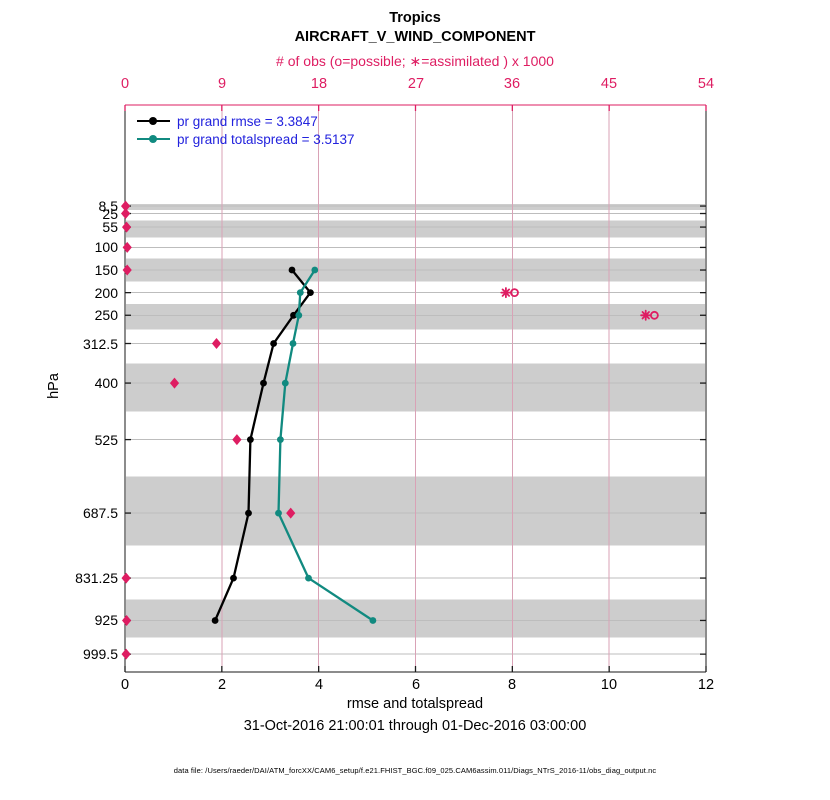  What do you see at coordinates (512, 685) in the screenshot?
I see `x-tick-label: 8` at bounding box center [512, 685].